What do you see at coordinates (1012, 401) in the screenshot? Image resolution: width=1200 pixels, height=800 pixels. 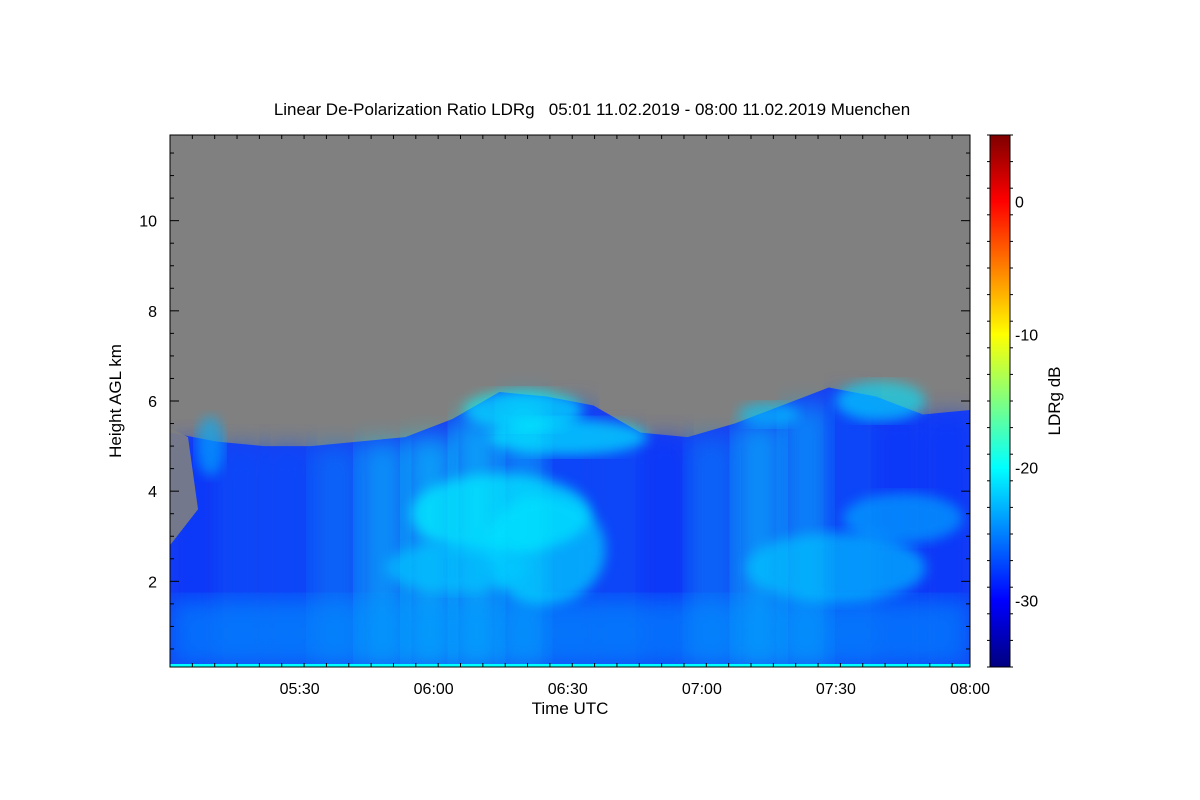 I see `colorbar-axis: 0 -10 -20 -30` at bounding box center [1012, 401].